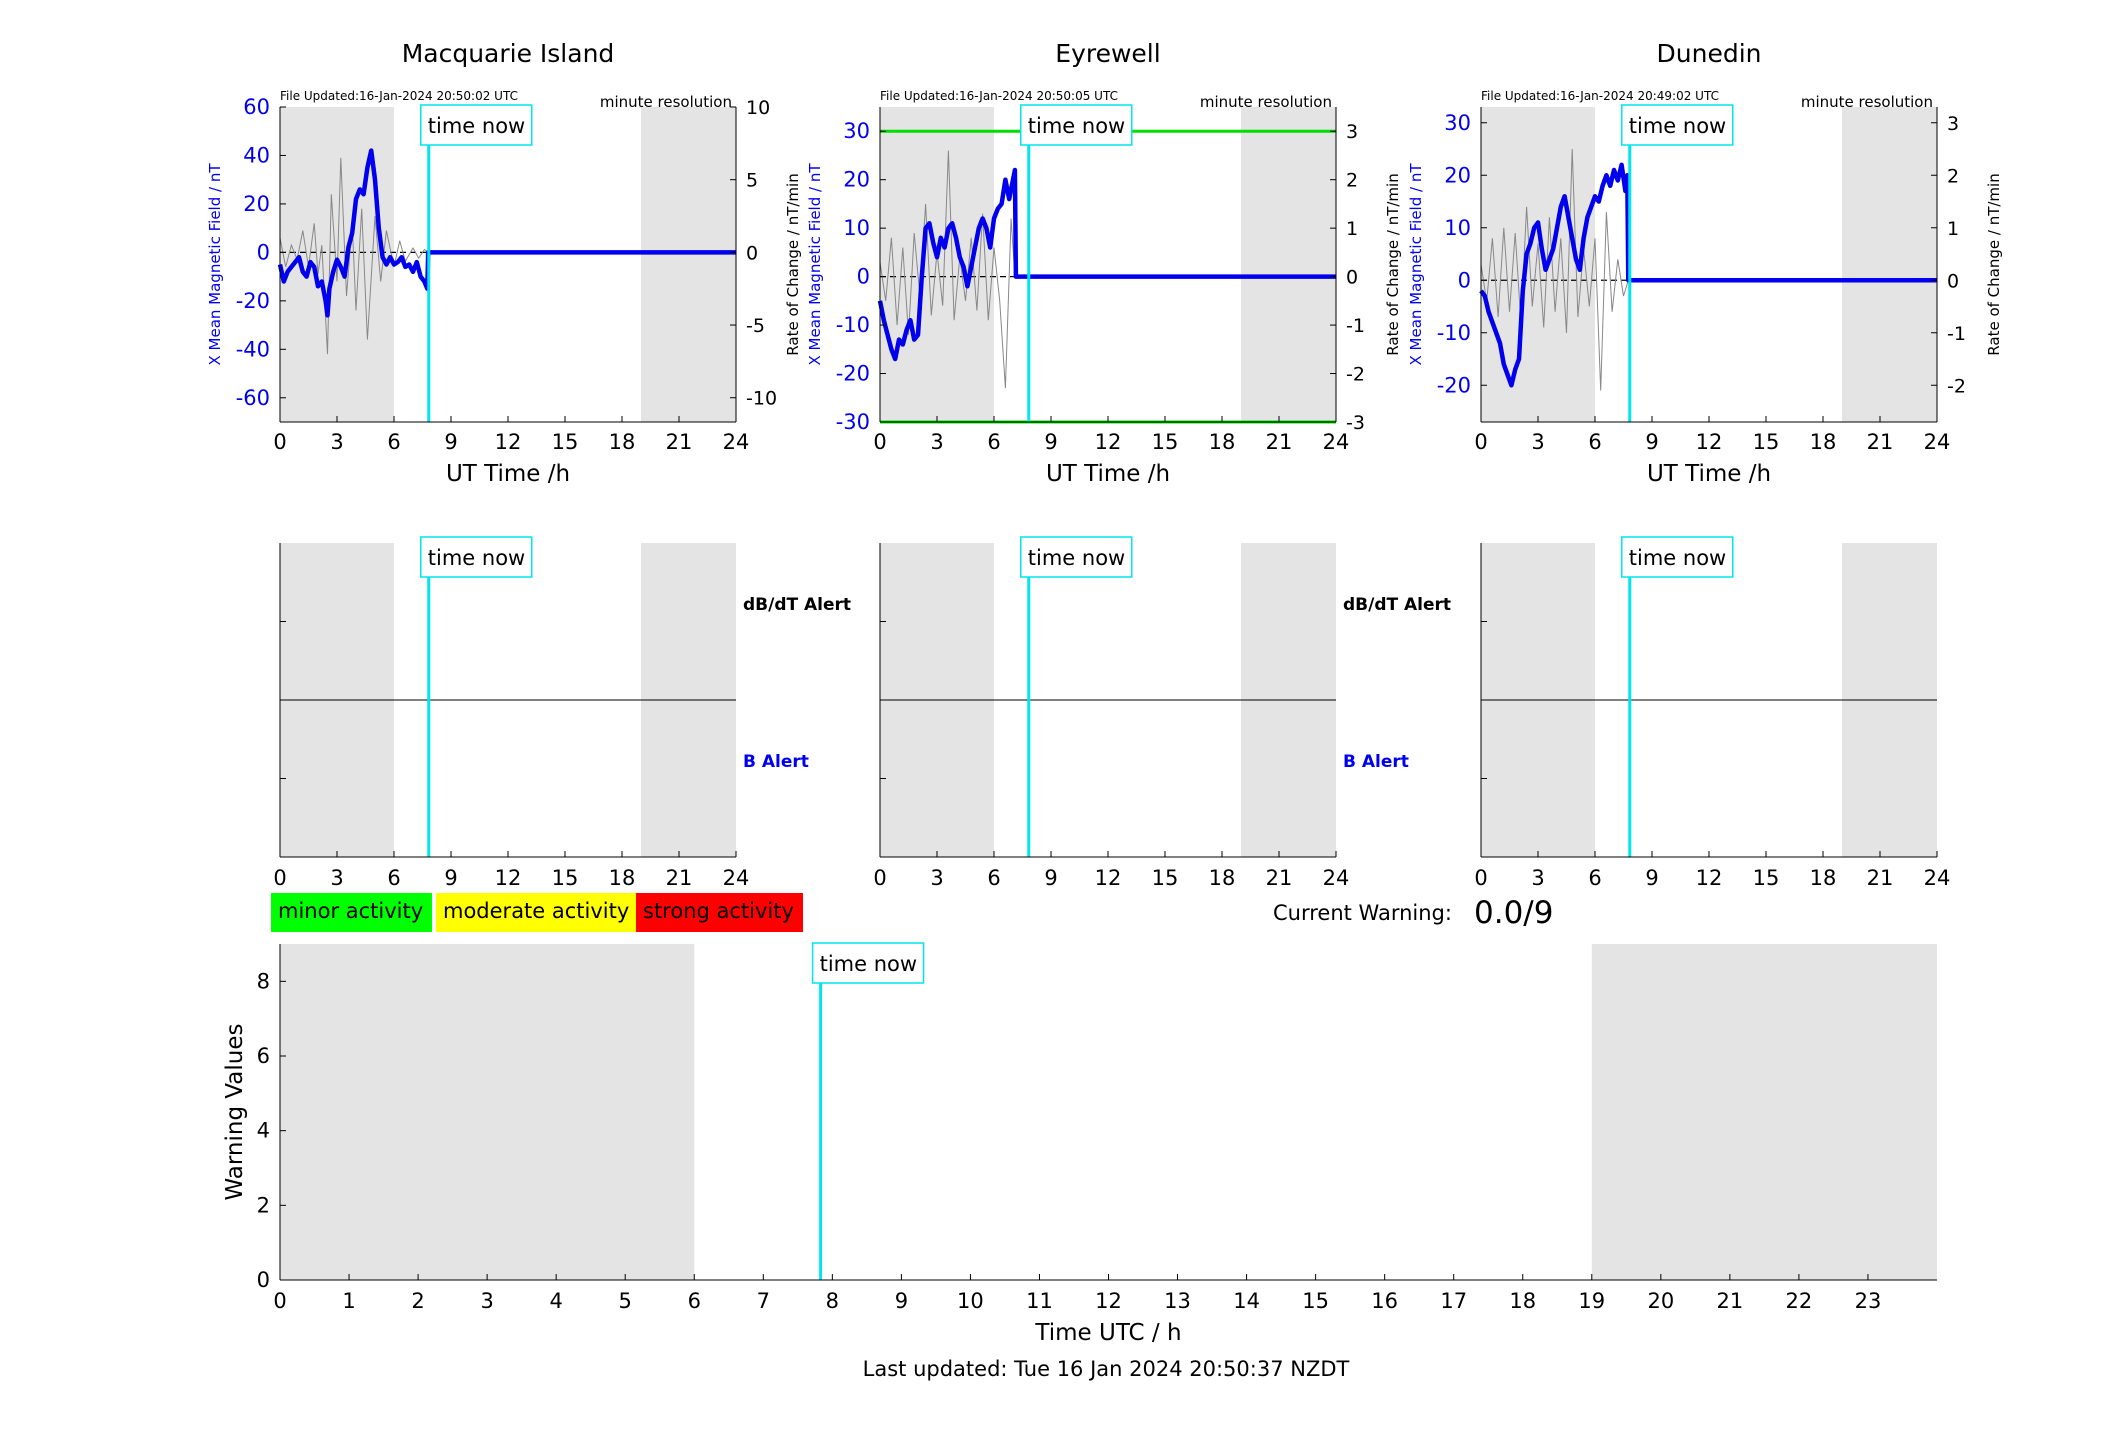  I want to click on time-now-box-s0, so click(476, 125).